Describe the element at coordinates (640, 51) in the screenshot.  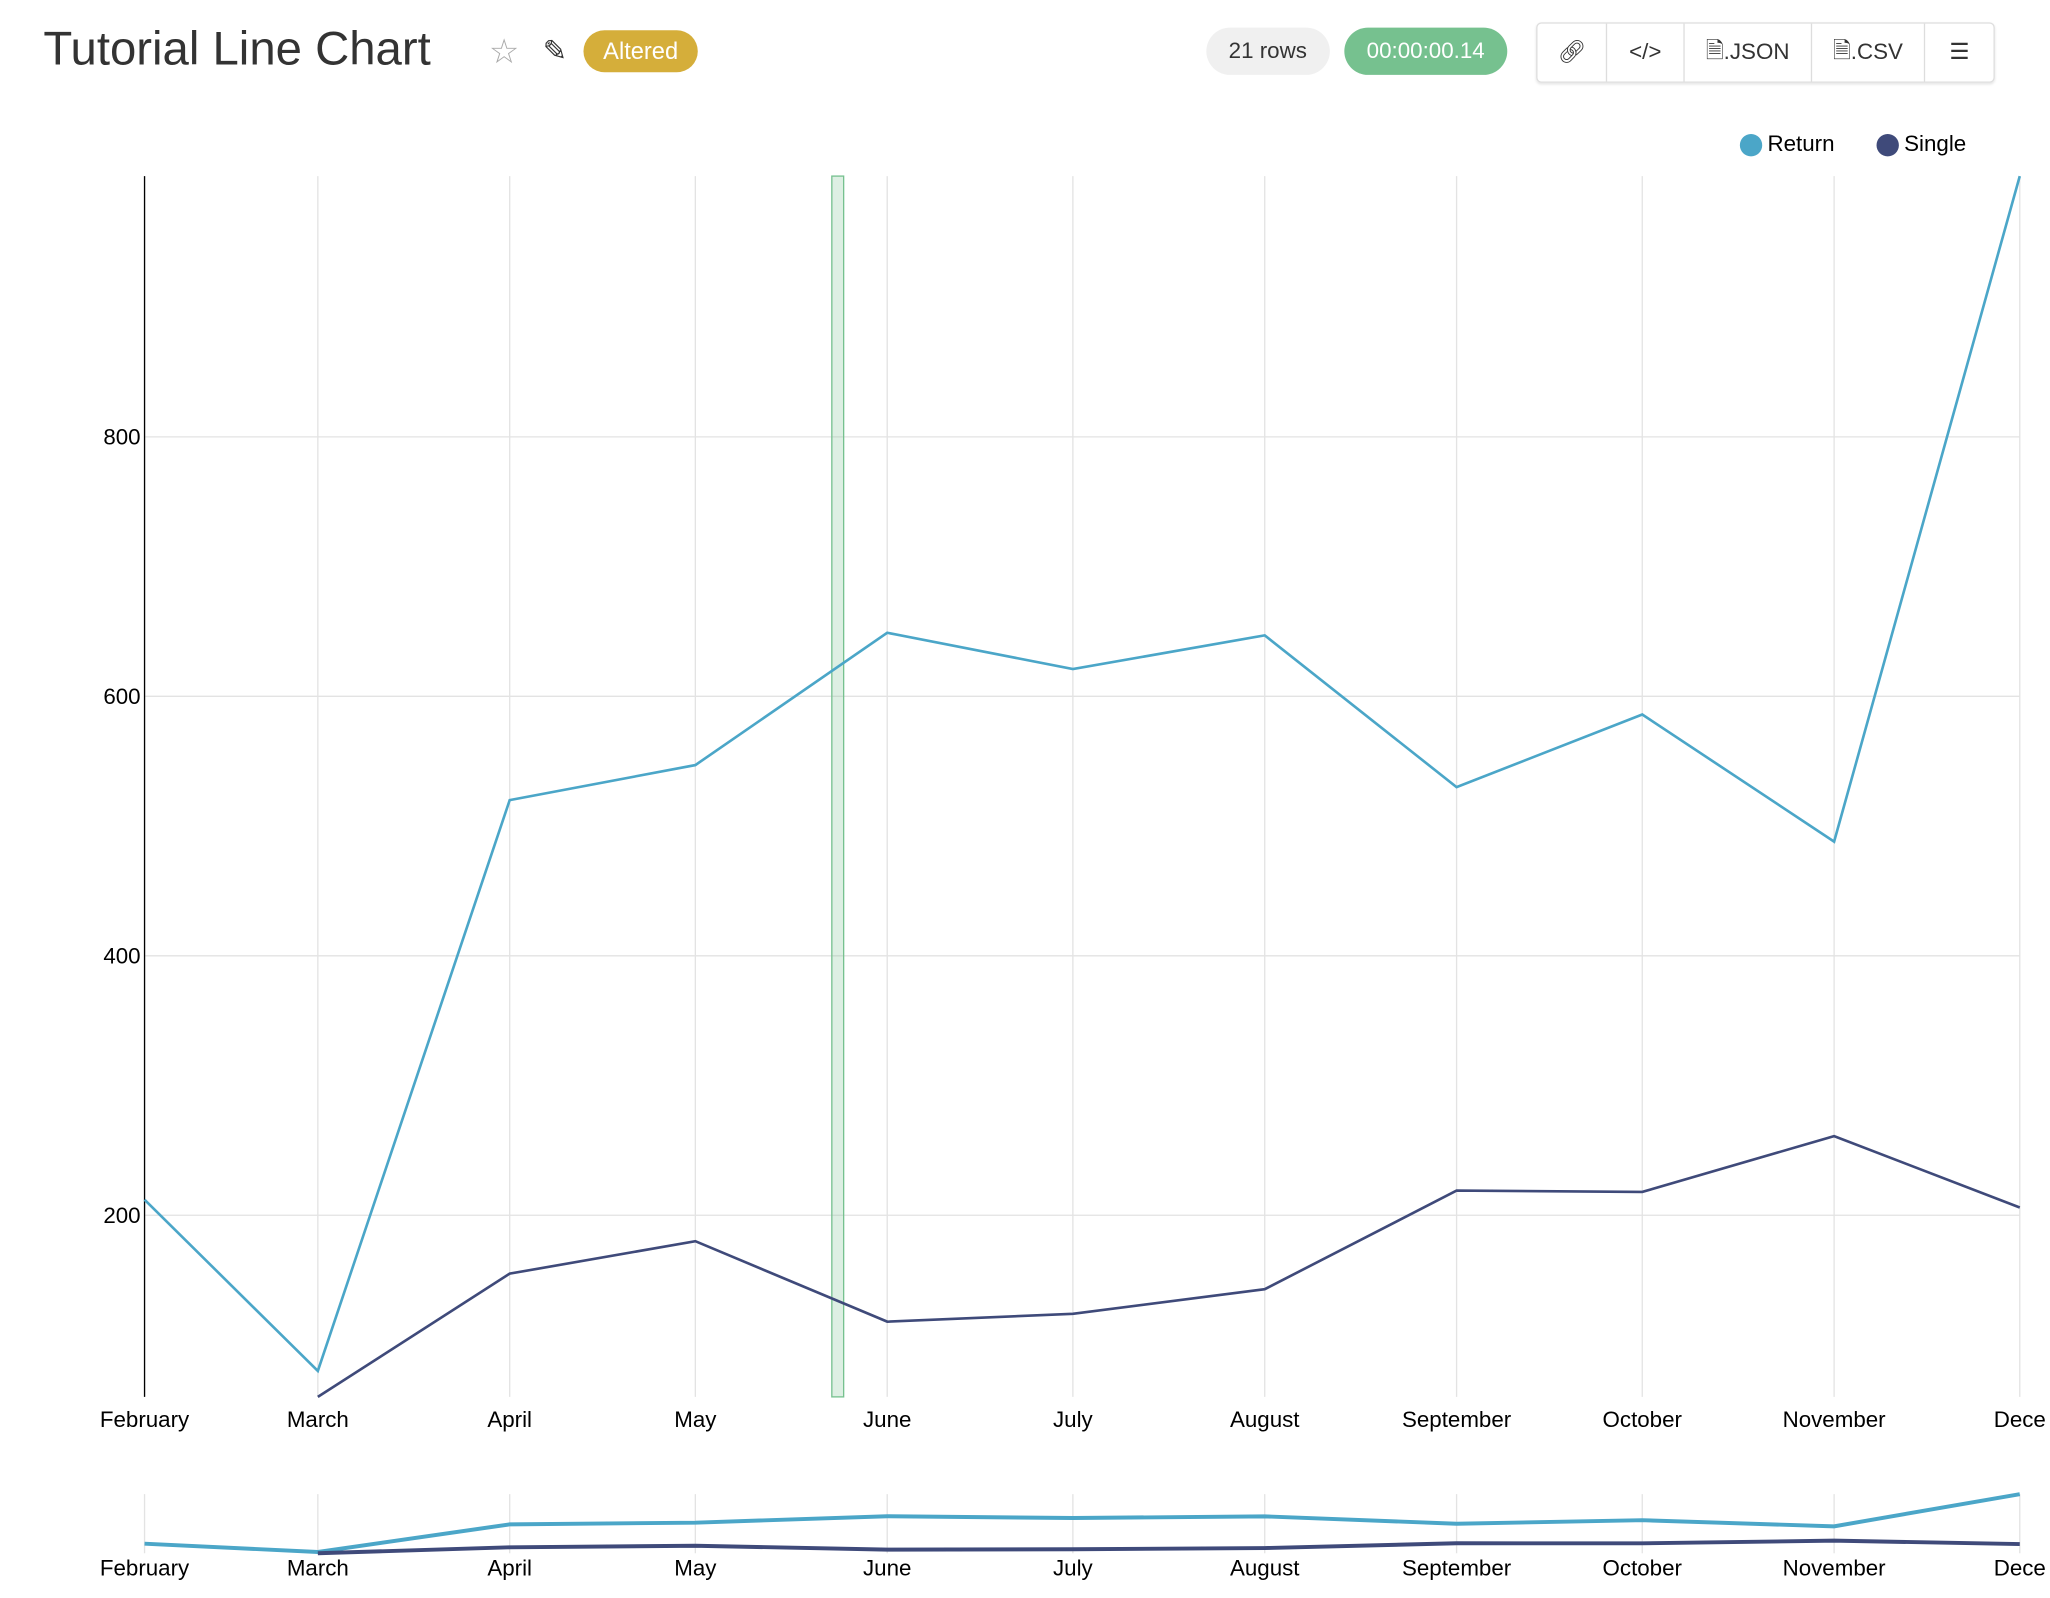
I see `altered-badge: Altered` at that location.